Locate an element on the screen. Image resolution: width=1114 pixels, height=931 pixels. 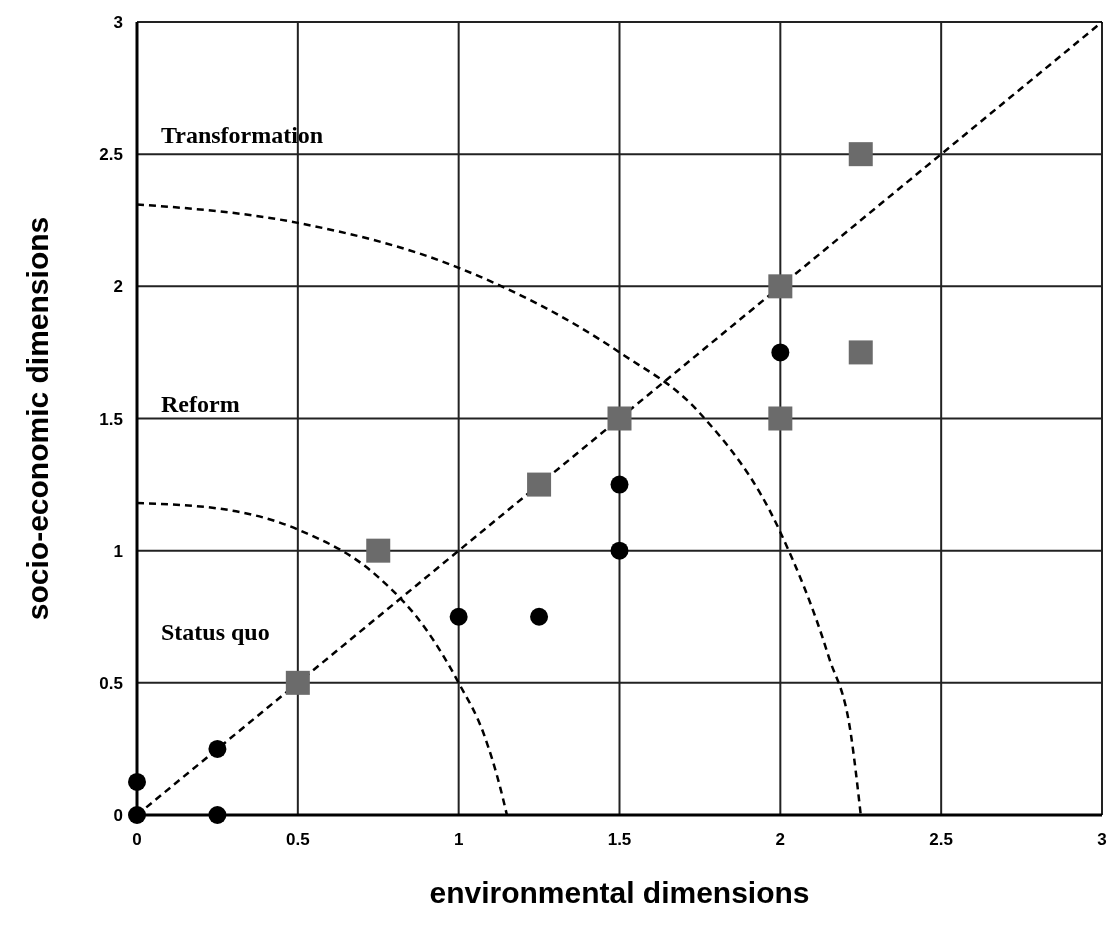
y-axis-title: socio-economic dimensions is located at coordinates (37, 418).